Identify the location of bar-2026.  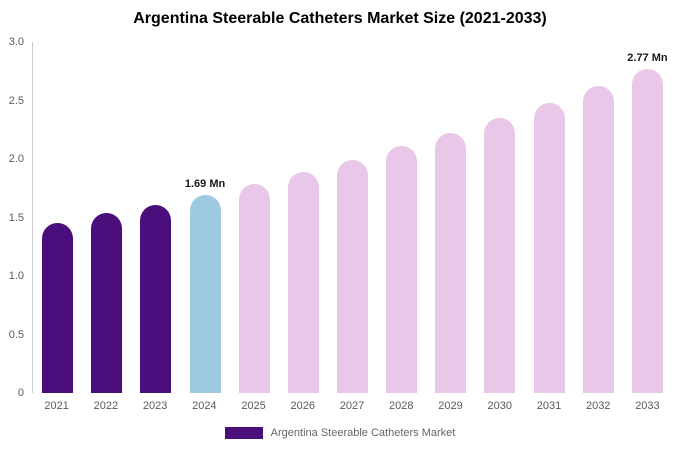
(303, 282).